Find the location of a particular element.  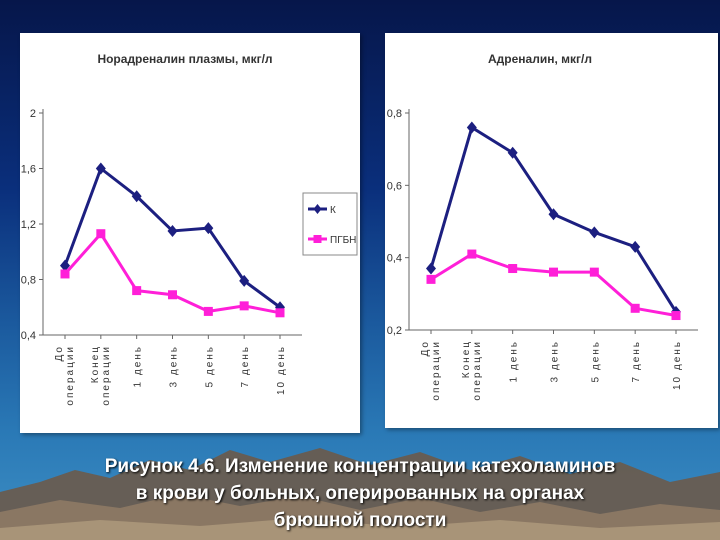

y-tick-label: 1,2 is located at coordinates (28, 225).